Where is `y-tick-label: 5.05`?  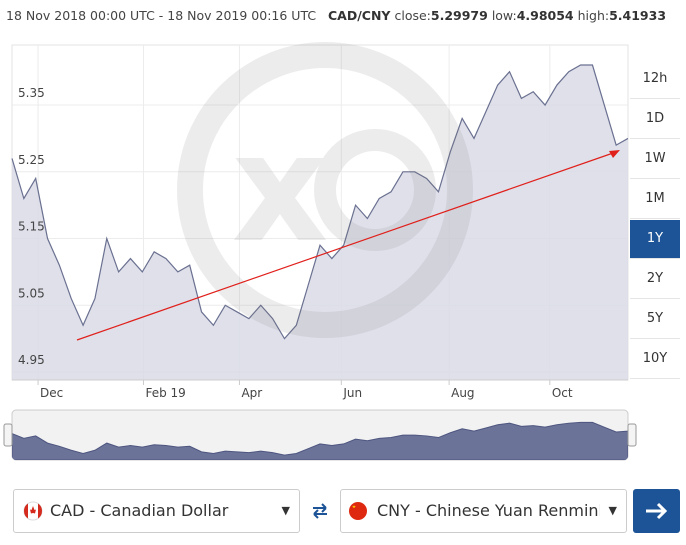
y-tick-label: 5.05 is located at coordinates (31, 293).